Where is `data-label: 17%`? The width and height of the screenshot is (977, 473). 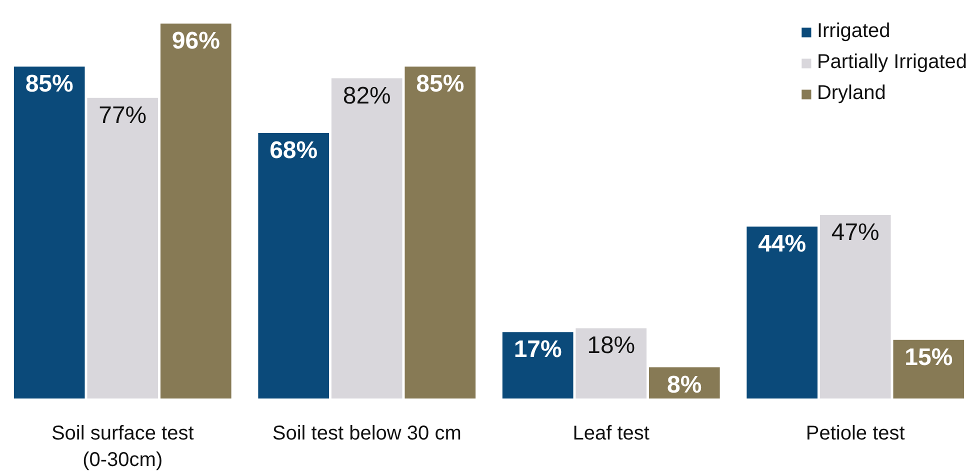
data-label: 17% is located at coordinates (538, 350).